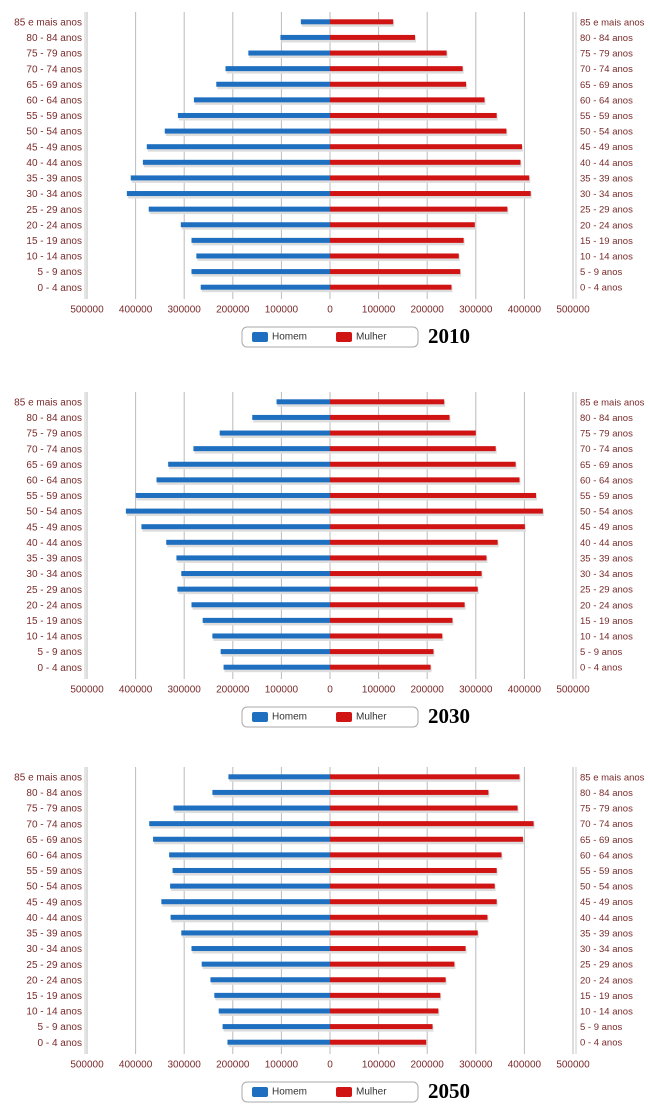  Describe the element at coordinates (606, 418) in the screenshot. I see `y-label-right: 80 - 84 anos` at that location.